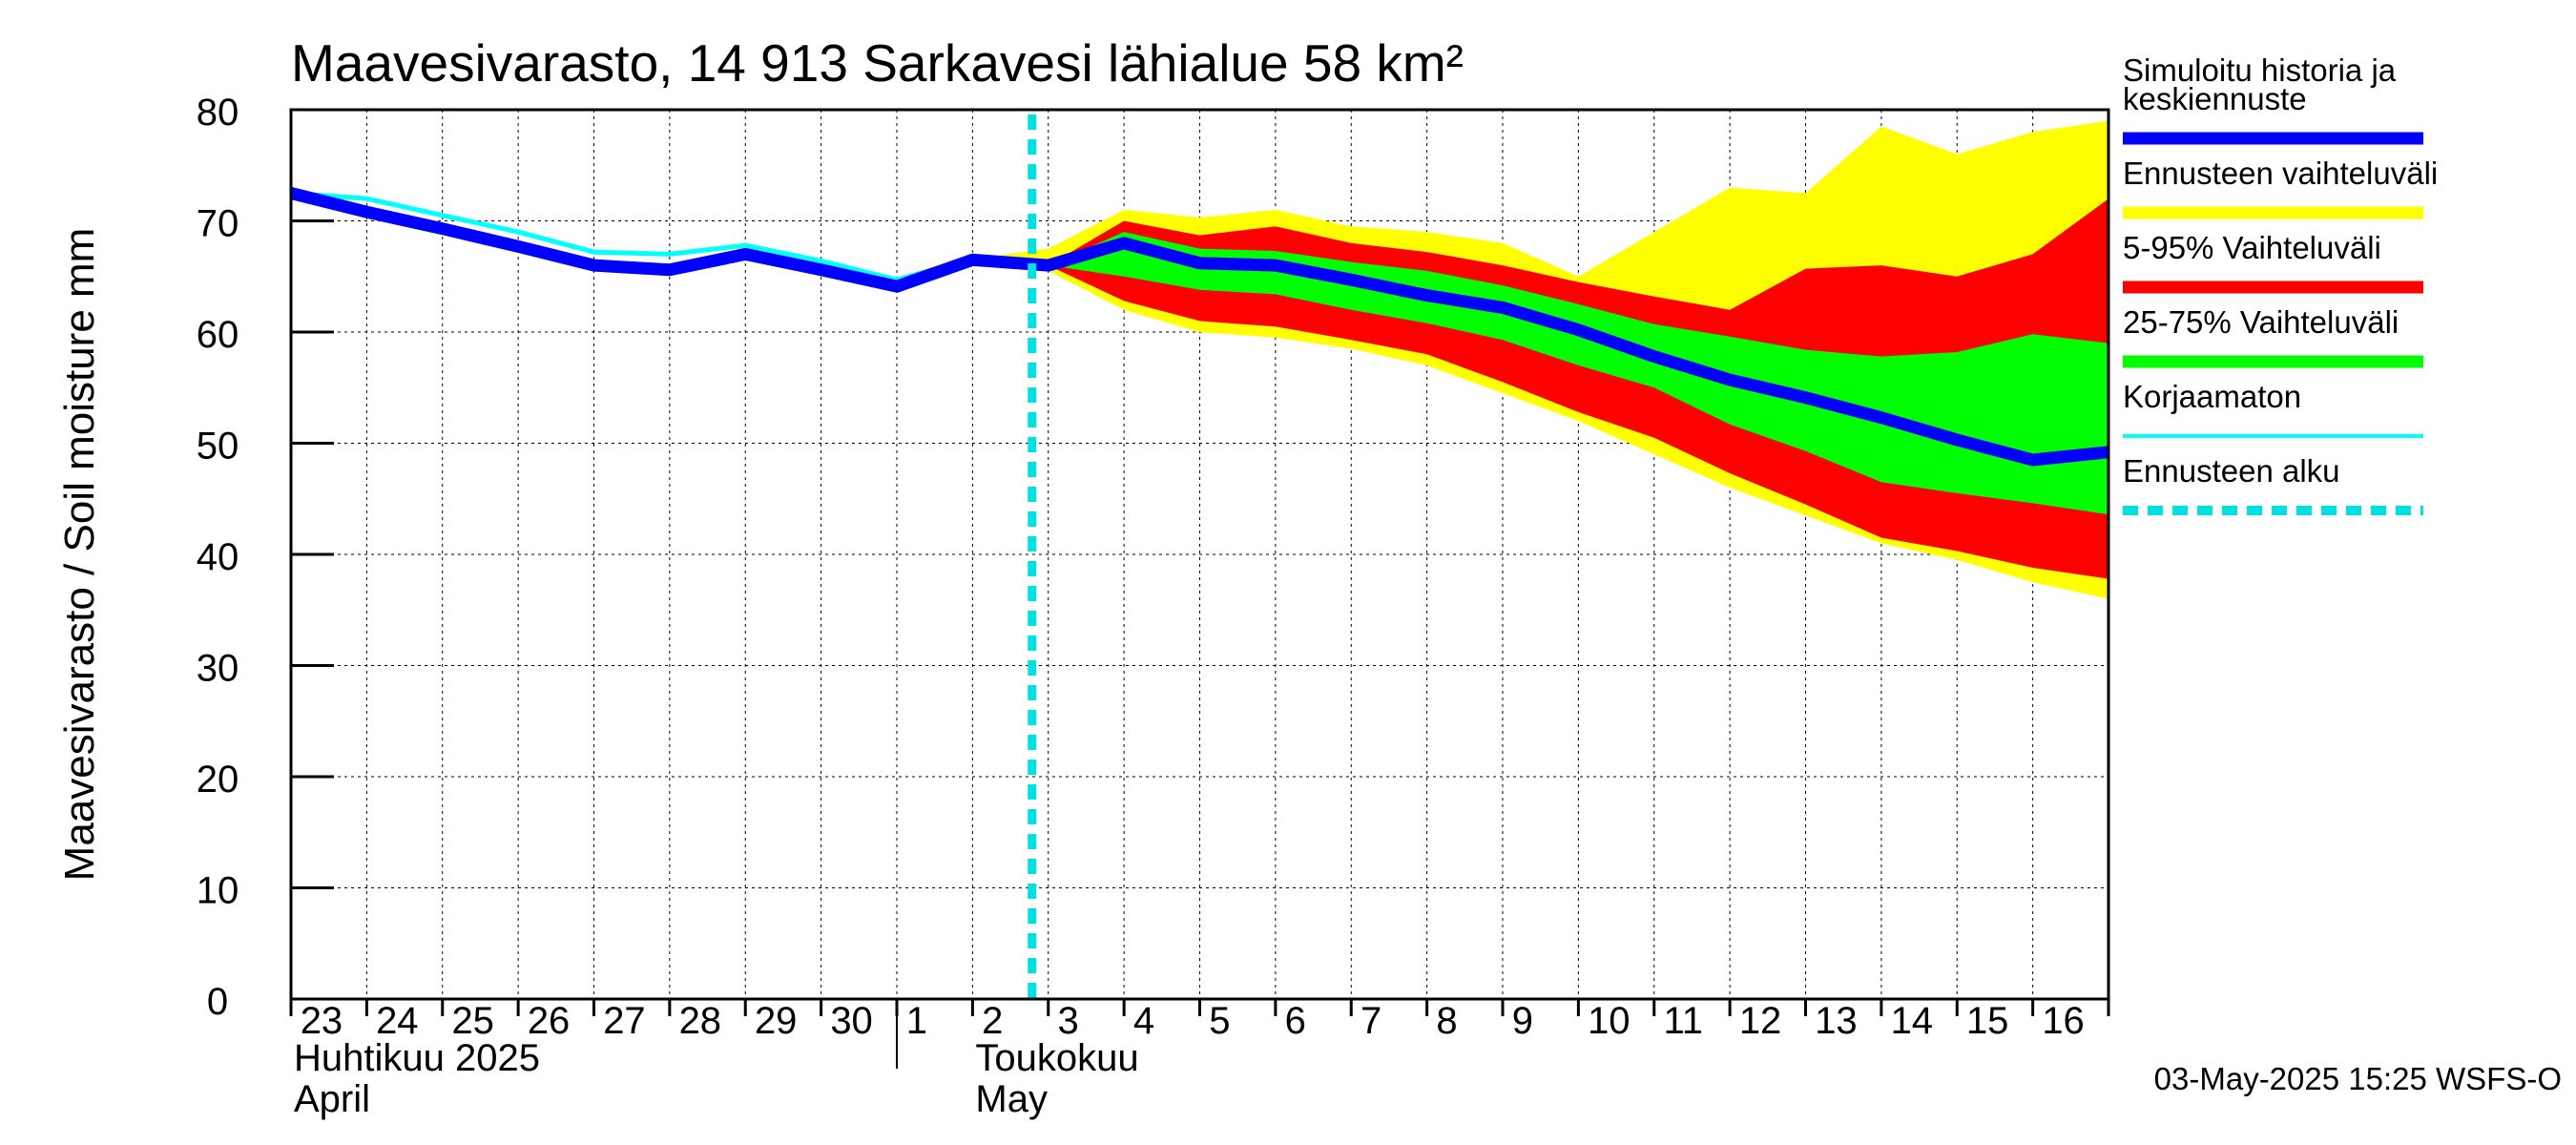 This screenshot has height=1145, width=2576. I want to click on x-tick-label: 24, so click(397, 1021).